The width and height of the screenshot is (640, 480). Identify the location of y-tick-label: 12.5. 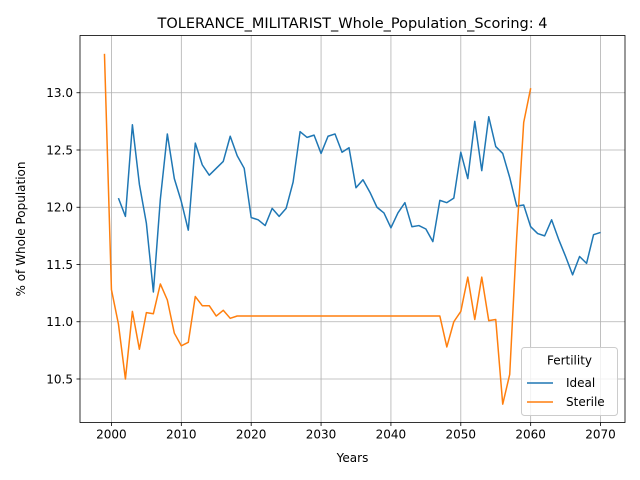
(59, 150).